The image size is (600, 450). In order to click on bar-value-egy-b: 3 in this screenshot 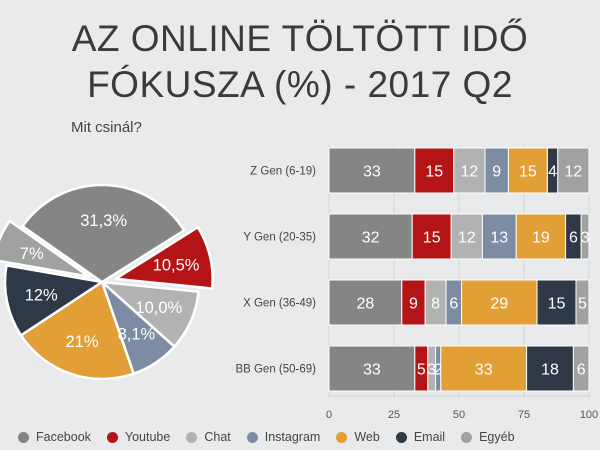, I will do `click(585, 238)`.